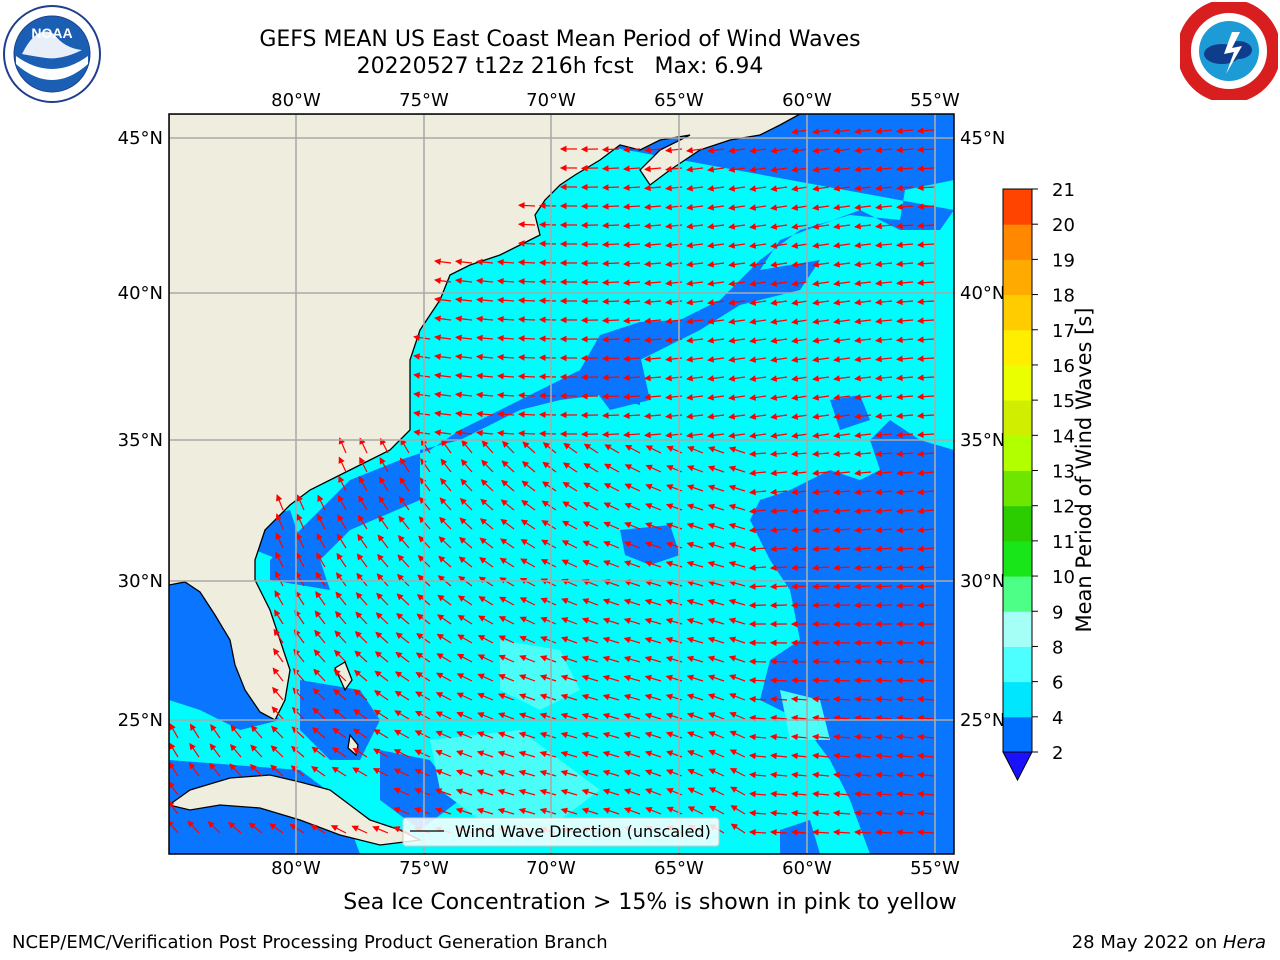  What do you see at coordinates (1017, 277) in the screenshot?
I see `colorbar-segment` at bounding box center [1017, 277].